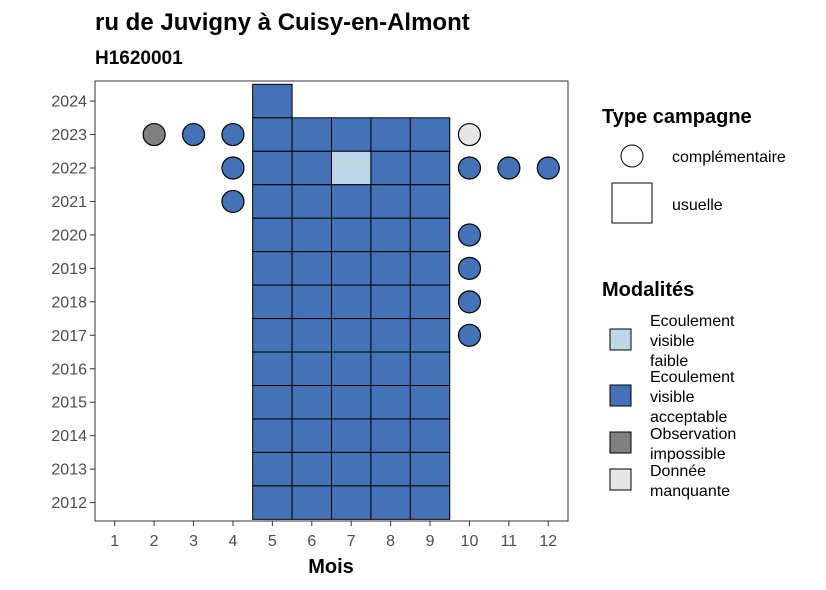 This screenshot has width=826, height=590. Describe the element at coordinates (272, 541) in the screenshot. I see `x-tick-label: 5` at that location.